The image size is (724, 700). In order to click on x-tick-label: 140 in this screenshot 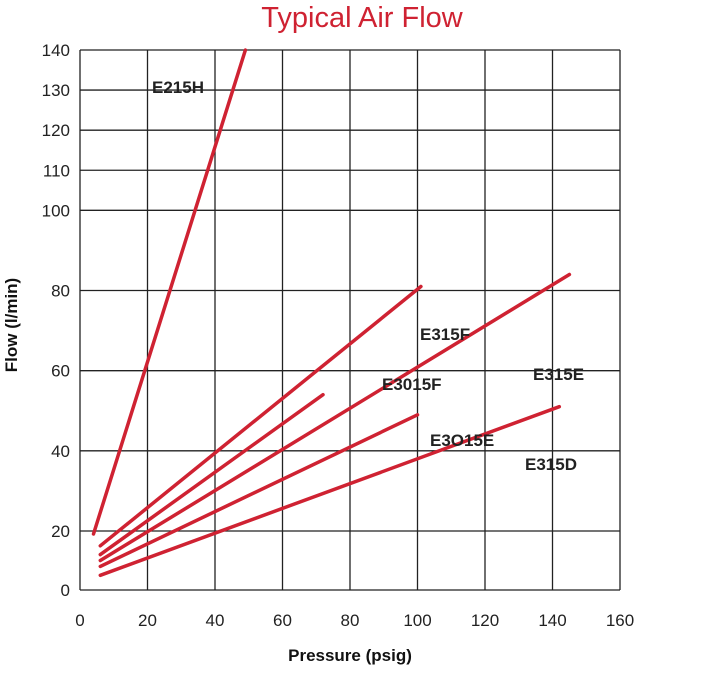, I will do `click(552, 620)`.